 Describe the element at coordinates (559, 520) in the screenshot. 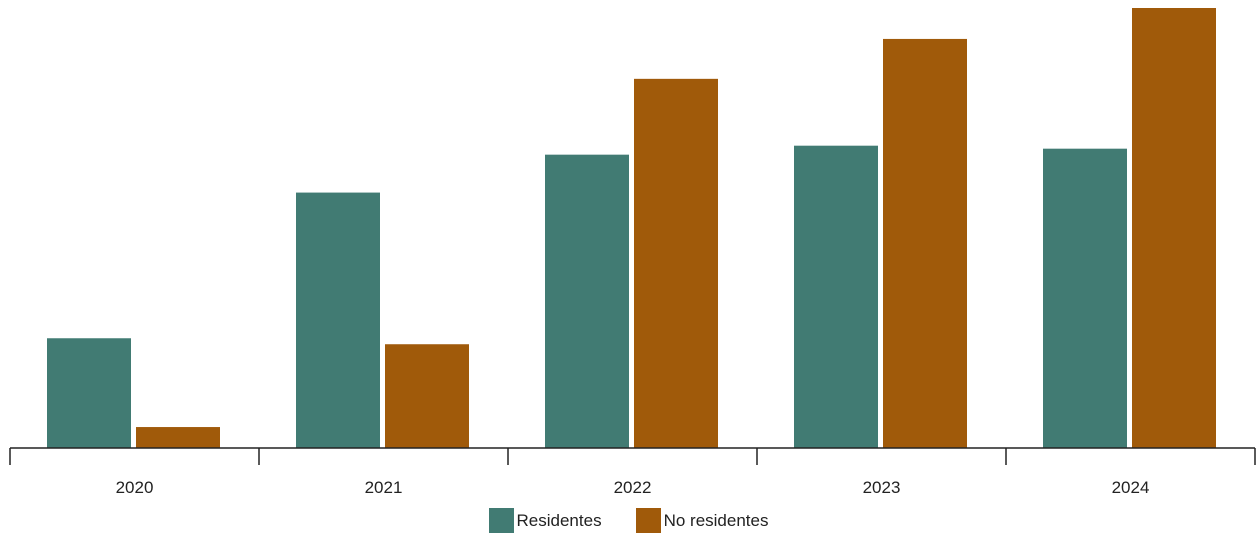

I see `legend-label-residentes: Residentes` at that location.